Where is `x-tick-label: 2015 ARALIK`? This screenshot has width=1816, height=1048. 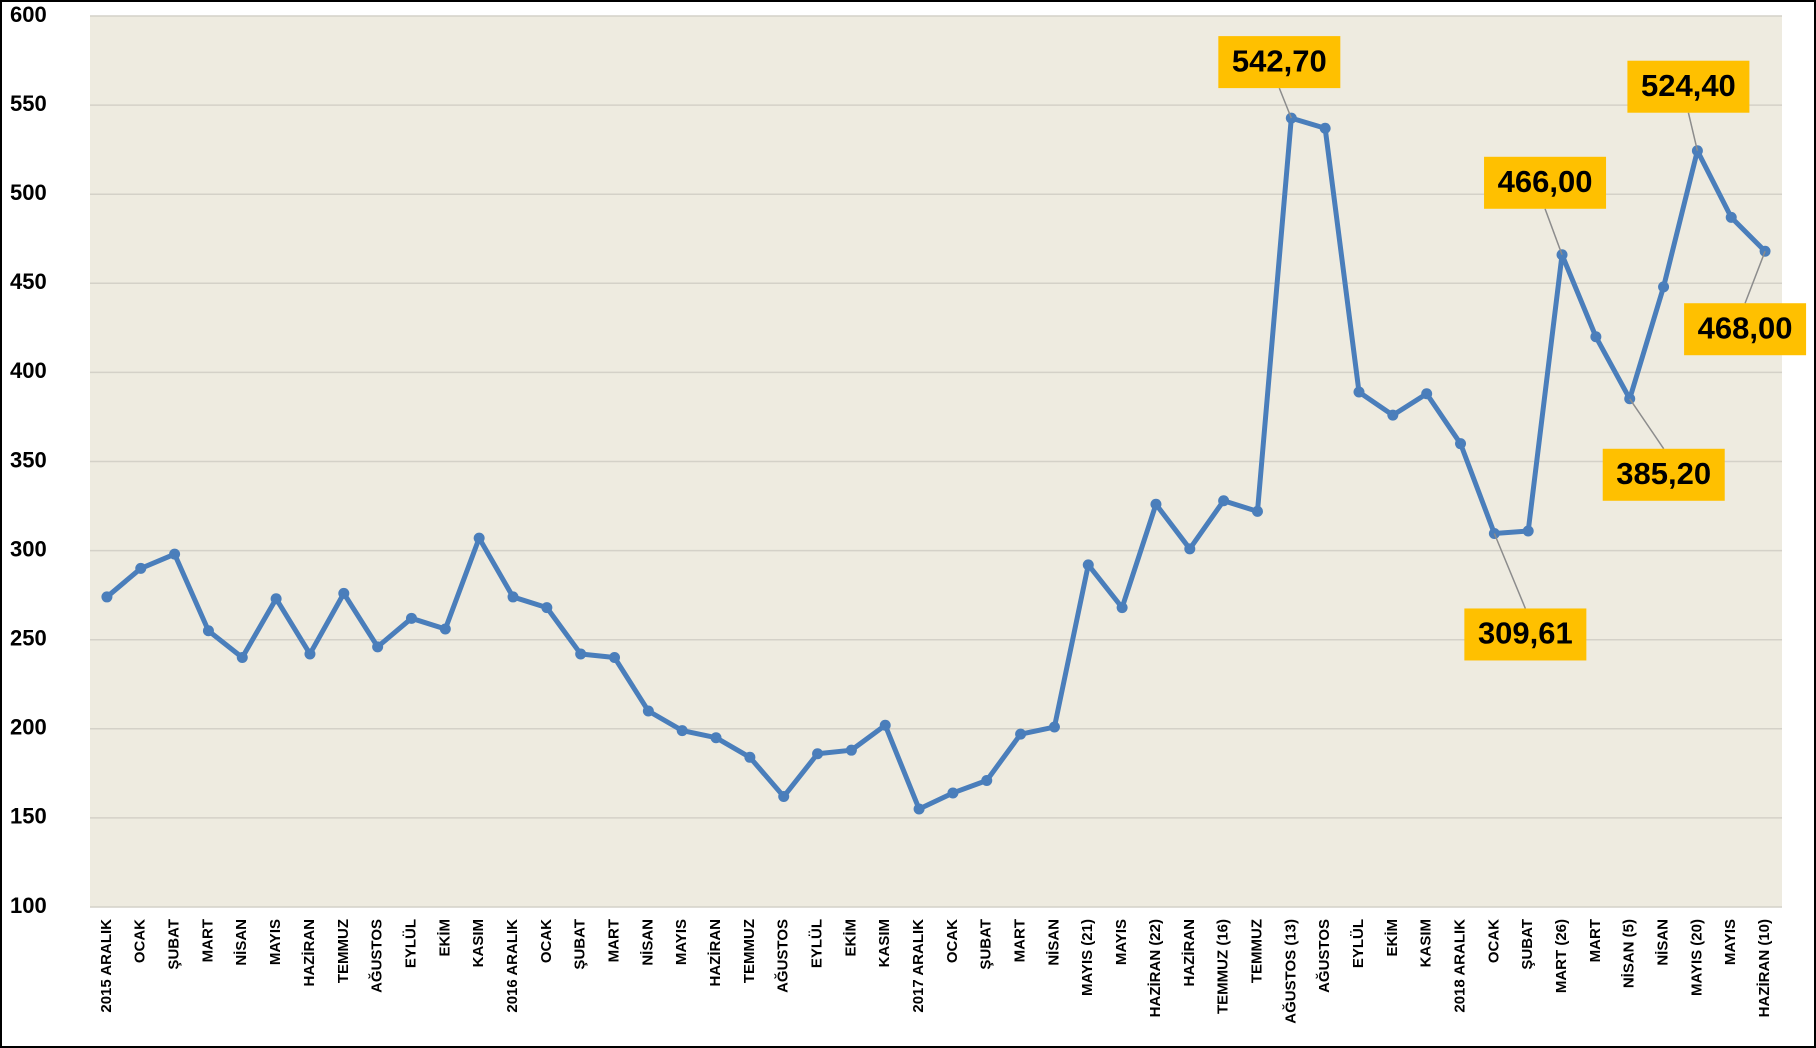 x-tick-label: 2015 ARALIK is located at coordinates (106, 966).